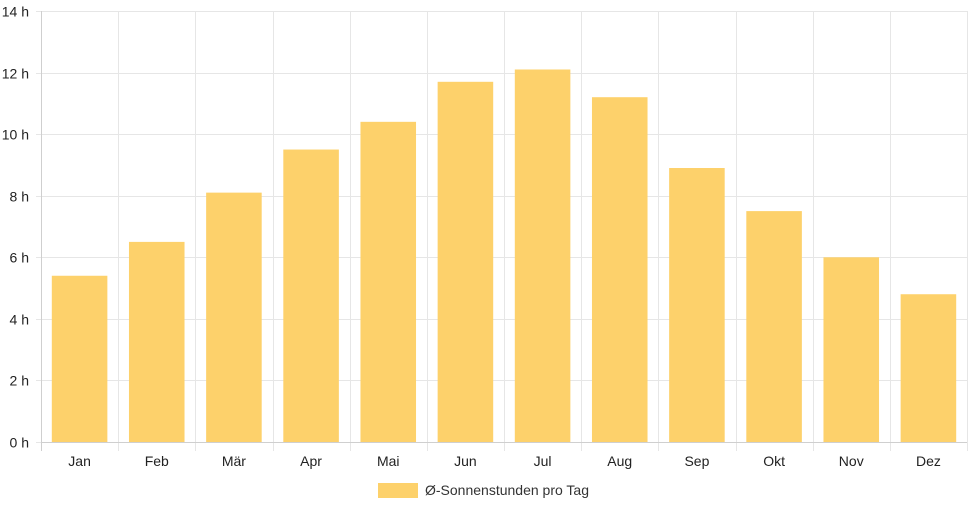 The image size is (968, 508). I want to click on bar-nov, so click(851, 349).